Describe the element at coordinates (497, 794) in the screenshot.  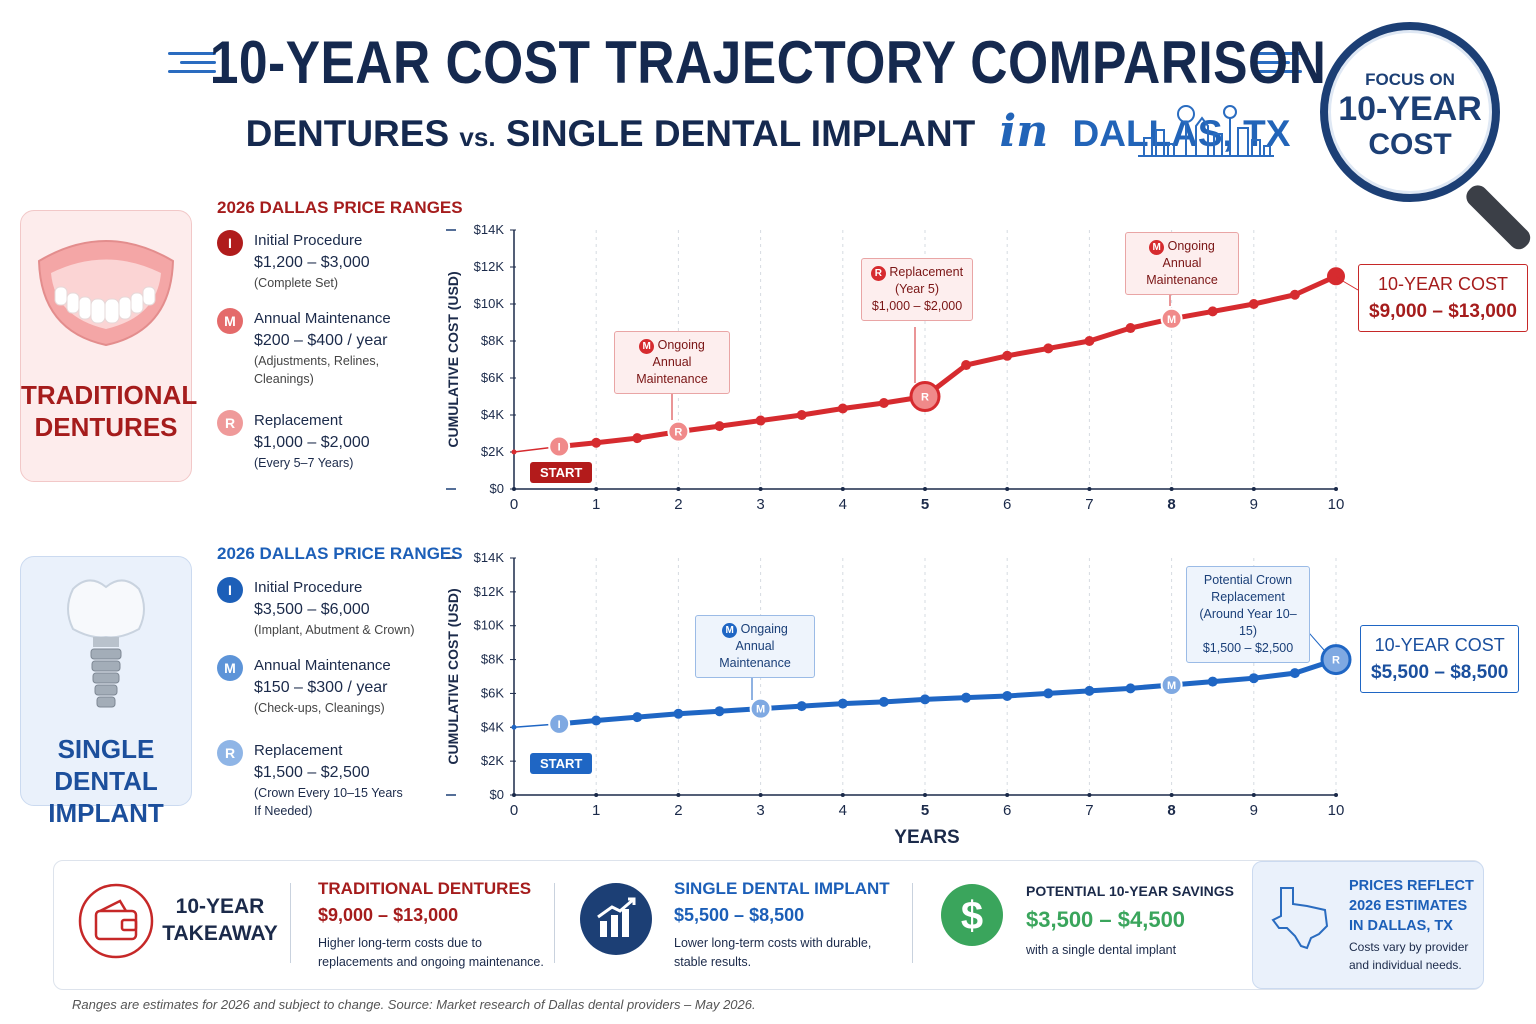
I see `implant-y-tick-label: $0` at that location.